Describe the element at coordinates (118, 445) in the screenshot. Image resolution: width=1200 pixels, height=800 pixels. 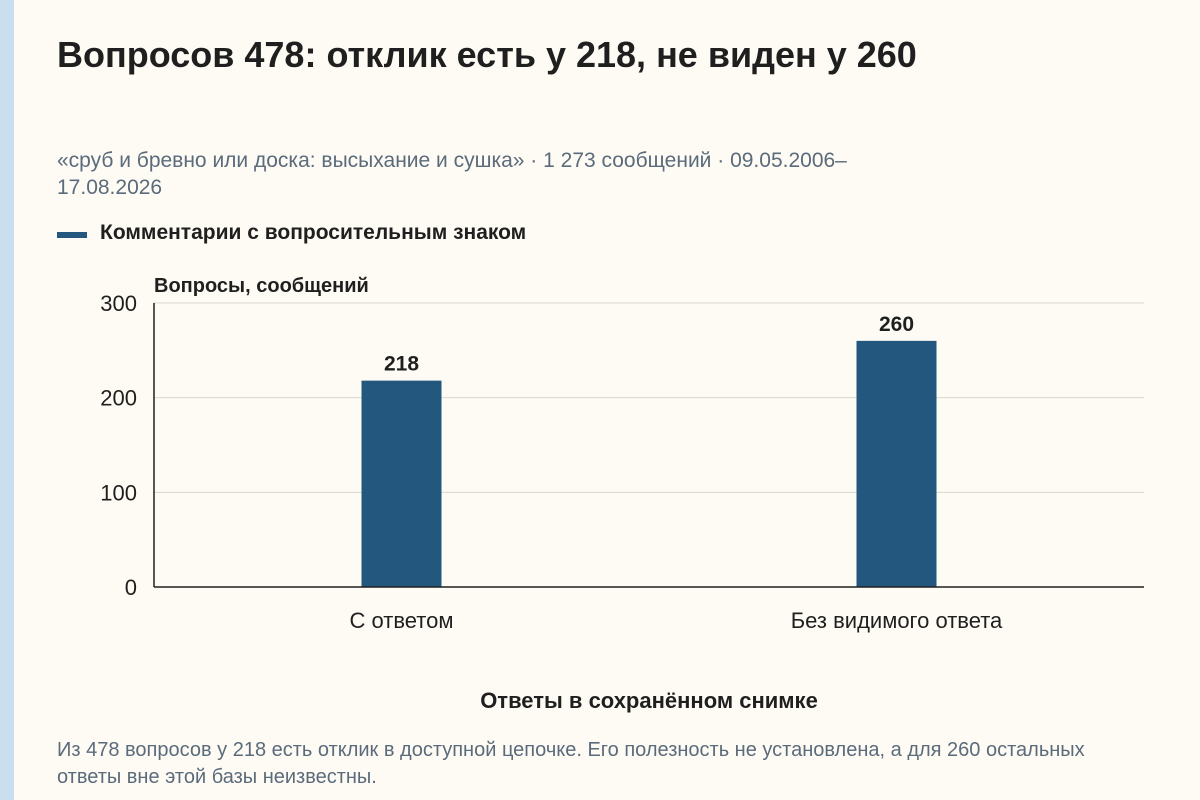
I see `y-tick-labels: 0 100 200 300` at that location.